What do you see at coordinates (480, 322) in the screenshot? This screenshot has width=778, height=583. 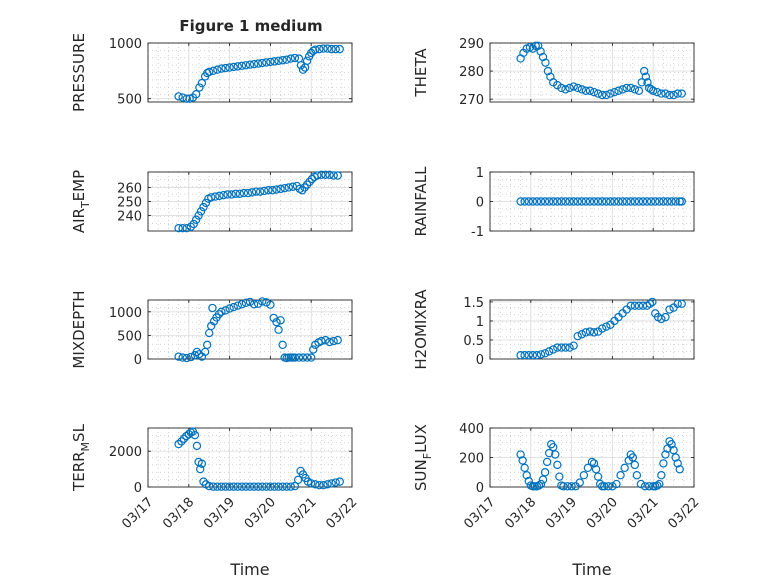 I see `y-tick-label: 1` at bounding box center [480, 322].